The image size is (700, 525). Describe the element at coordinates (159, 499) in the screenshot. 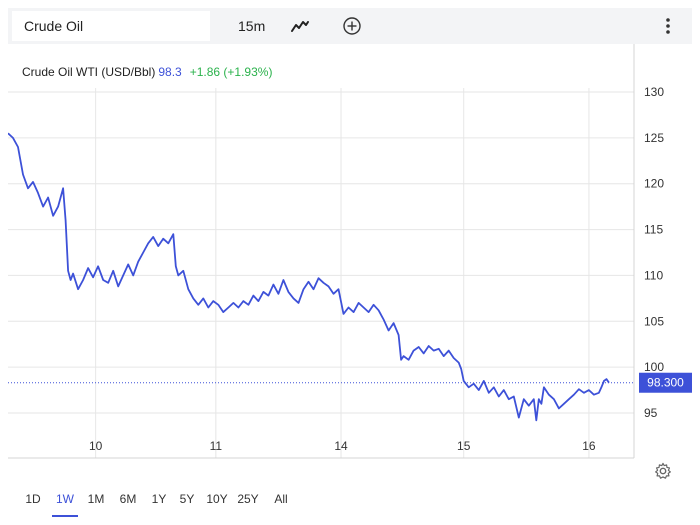

I see `range-1y: 1Y` at that location.